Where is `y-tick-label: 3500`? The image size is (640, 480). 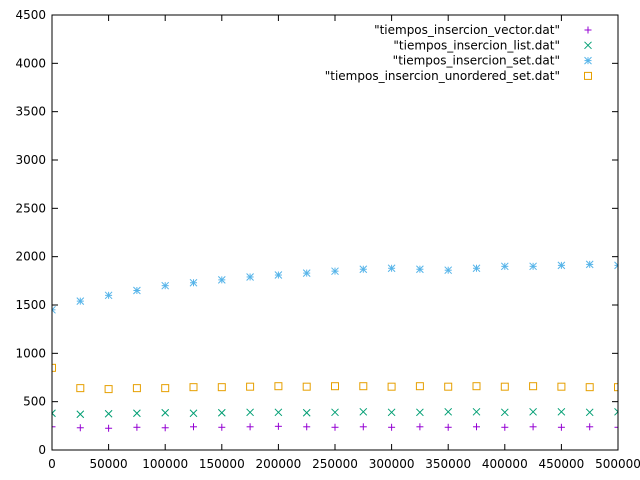 y-tick-label: 3500 is located at coordinates (30, 112).